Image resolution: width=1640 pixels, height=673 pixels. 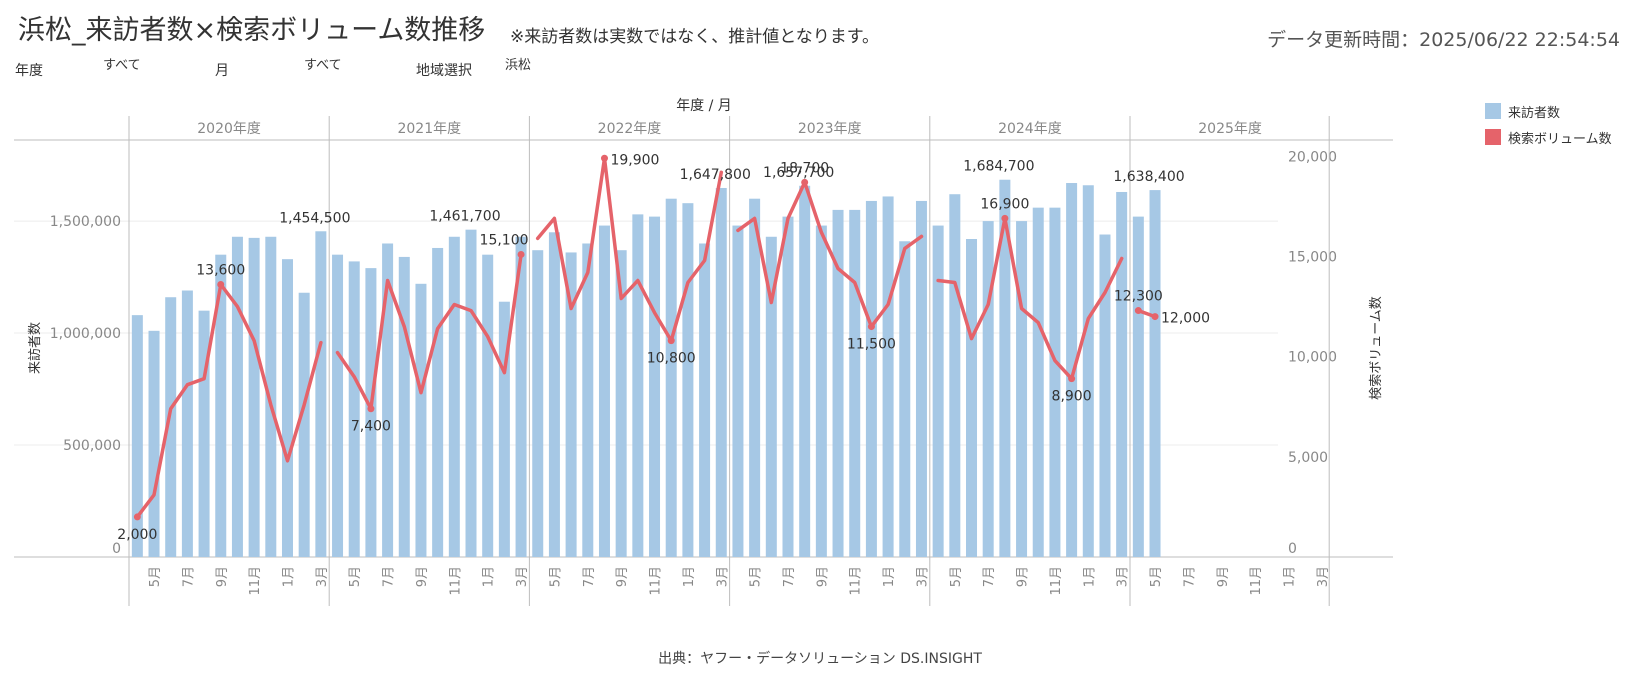 What do you see at coordinates (371, 427) in the screenshot?
I see `search-data-label: 7,400` at bounding box center [371, 427].